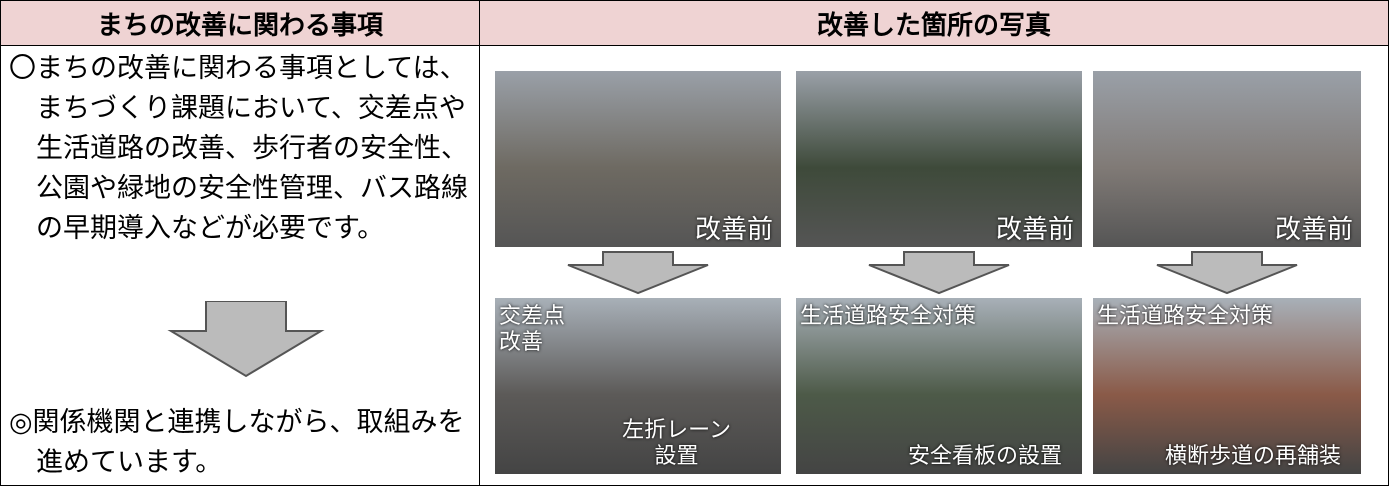  Describe the element at coordinates (638, 386) in the screenshot. I see `photo-after: 交差点 改善左折レーン 設置` at that location.